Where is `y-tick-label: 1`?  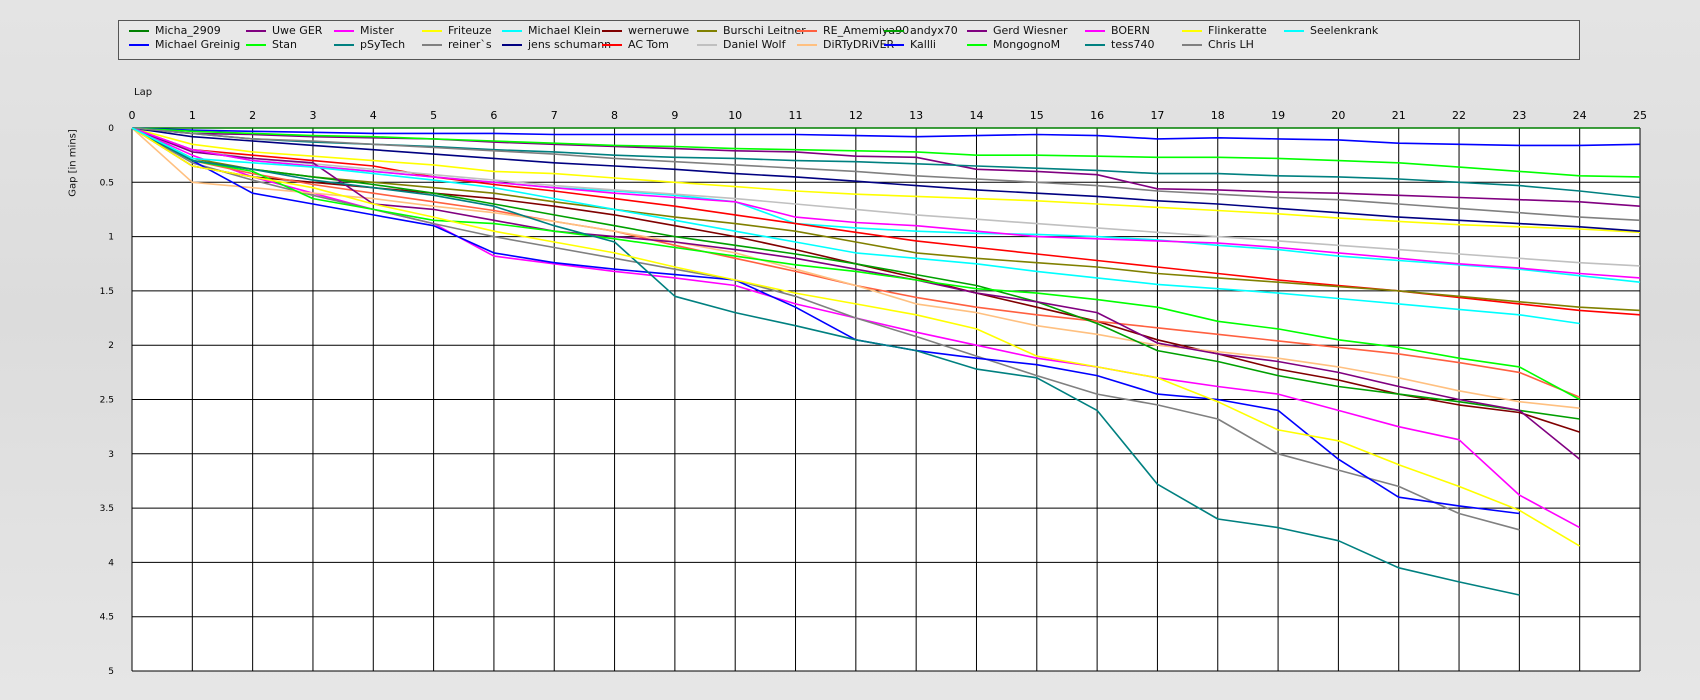 y-tick-label: 1 is located at coordinates (111, 238).